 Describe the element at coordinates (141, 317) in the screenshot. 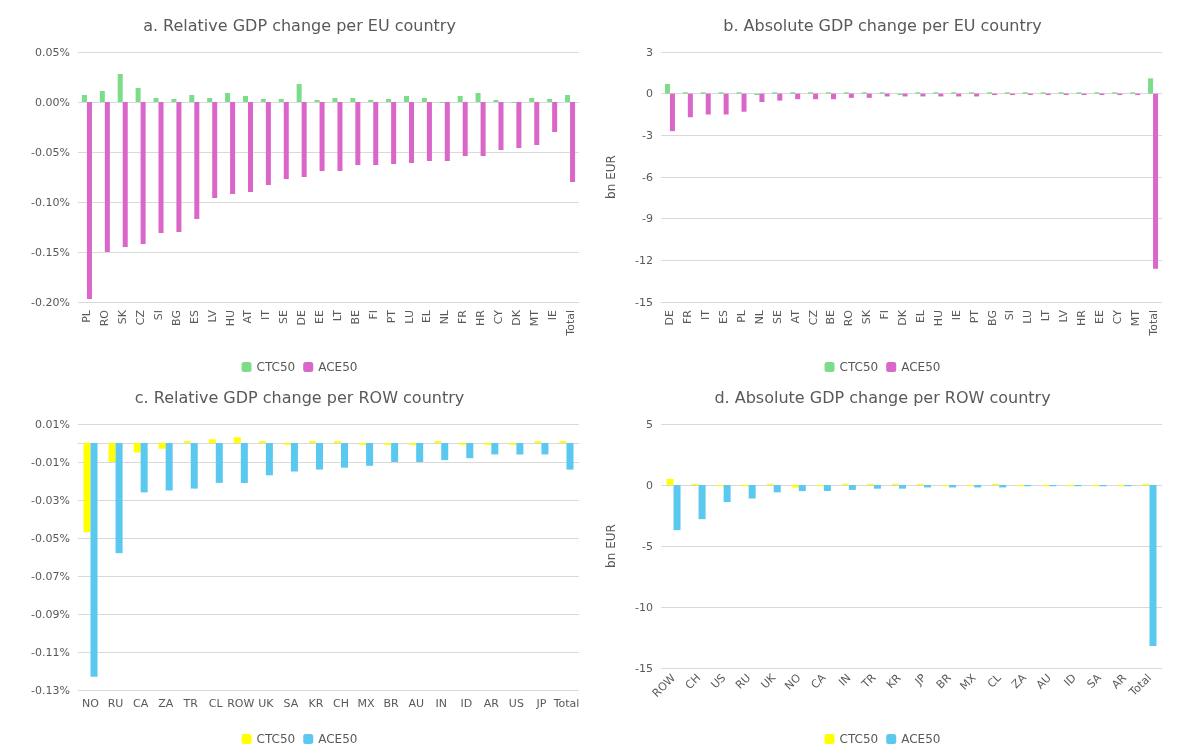

I see `x-tick-label: CZ` at that location.